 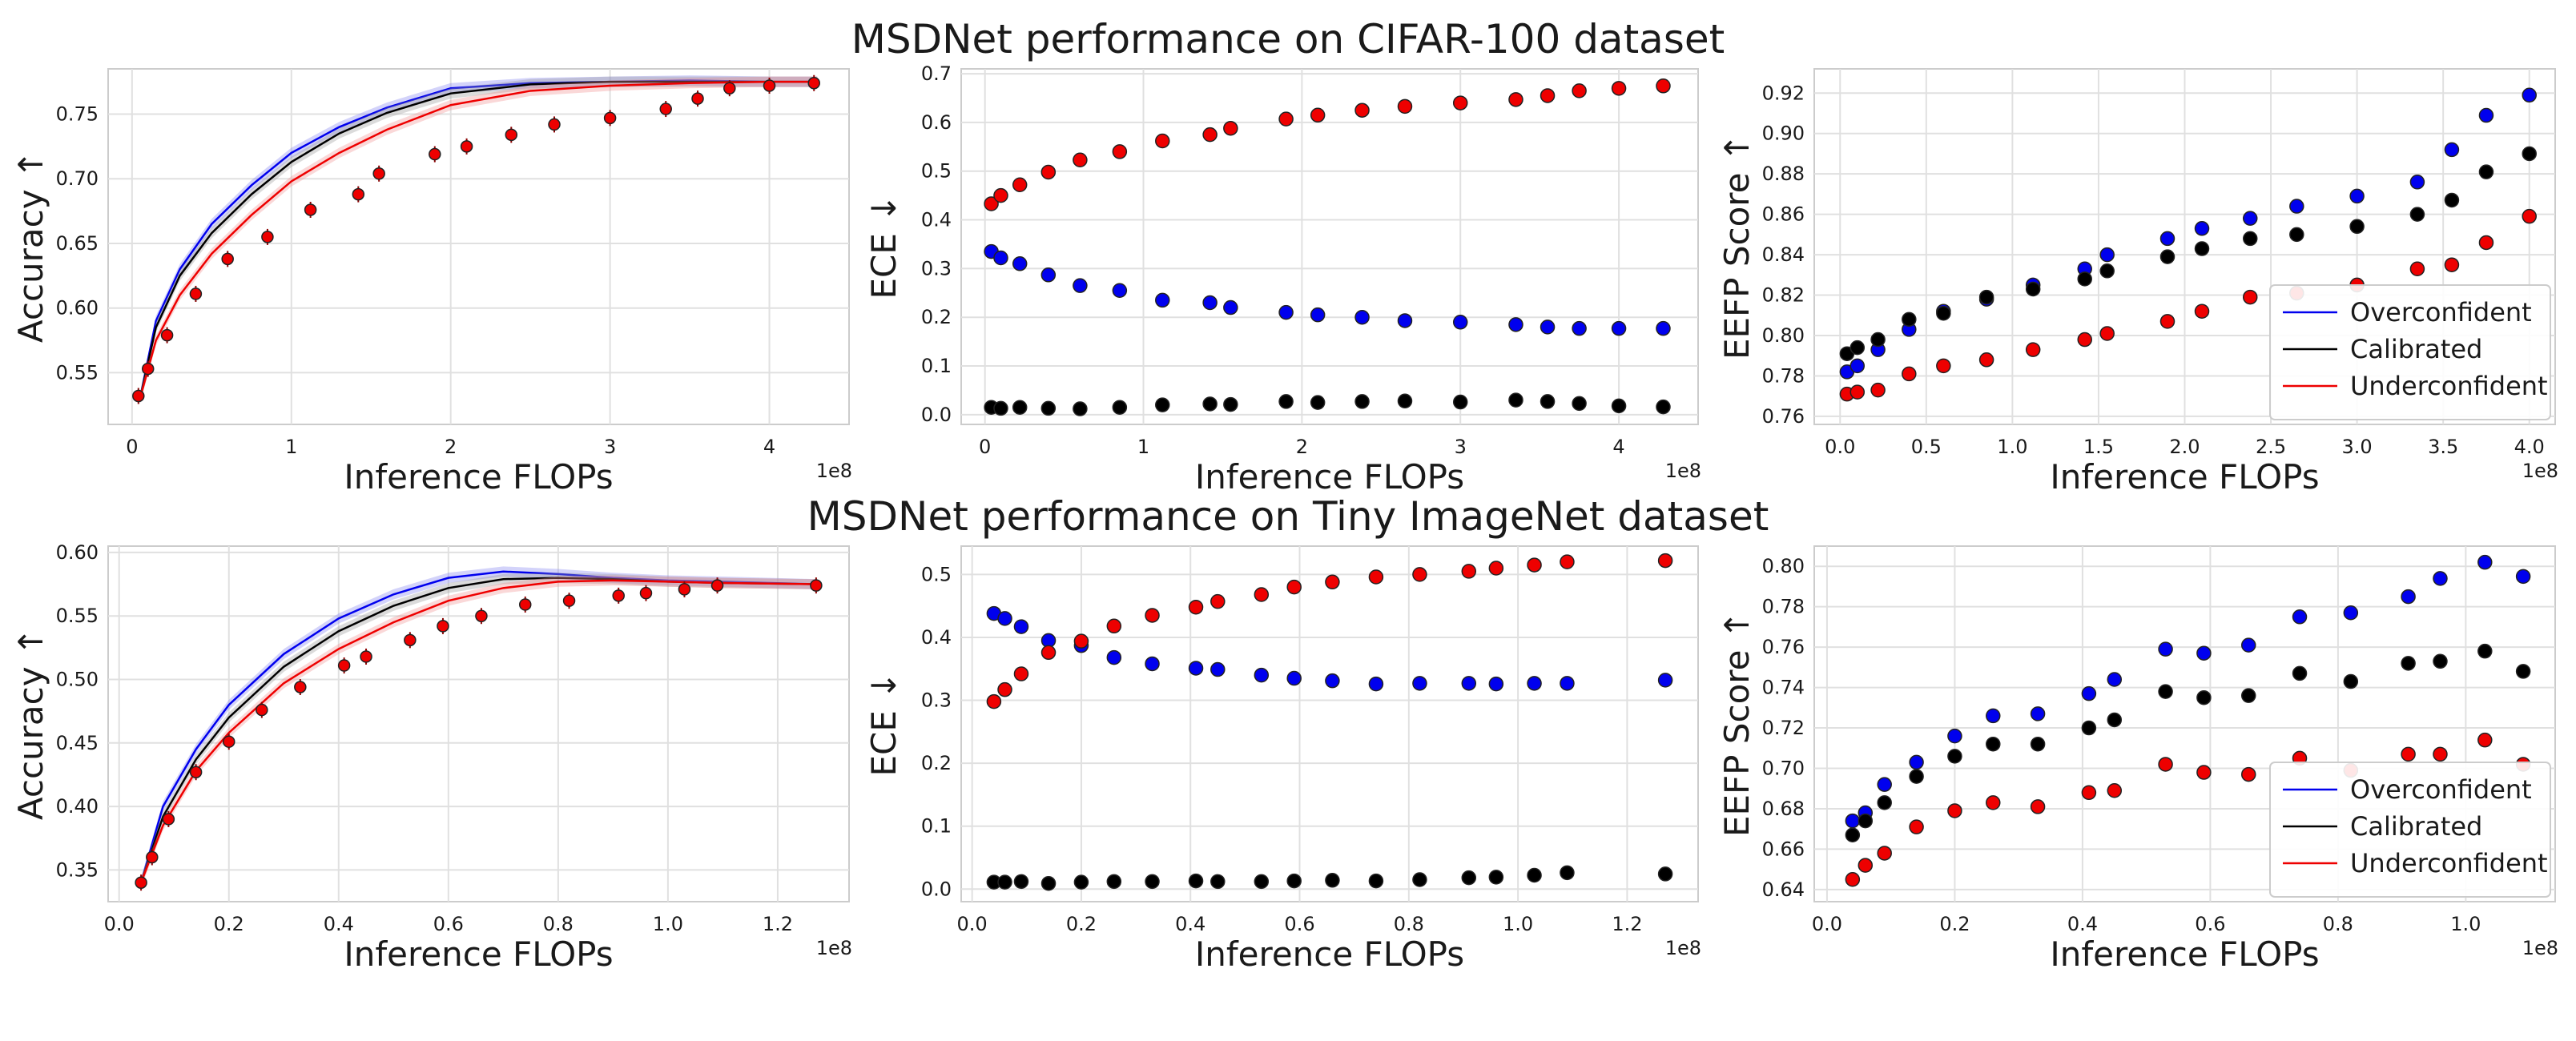 What do you see at coordinates (1329, 247) in the screenshot?
I see `plot-area` at bounding box center [1329, 247].